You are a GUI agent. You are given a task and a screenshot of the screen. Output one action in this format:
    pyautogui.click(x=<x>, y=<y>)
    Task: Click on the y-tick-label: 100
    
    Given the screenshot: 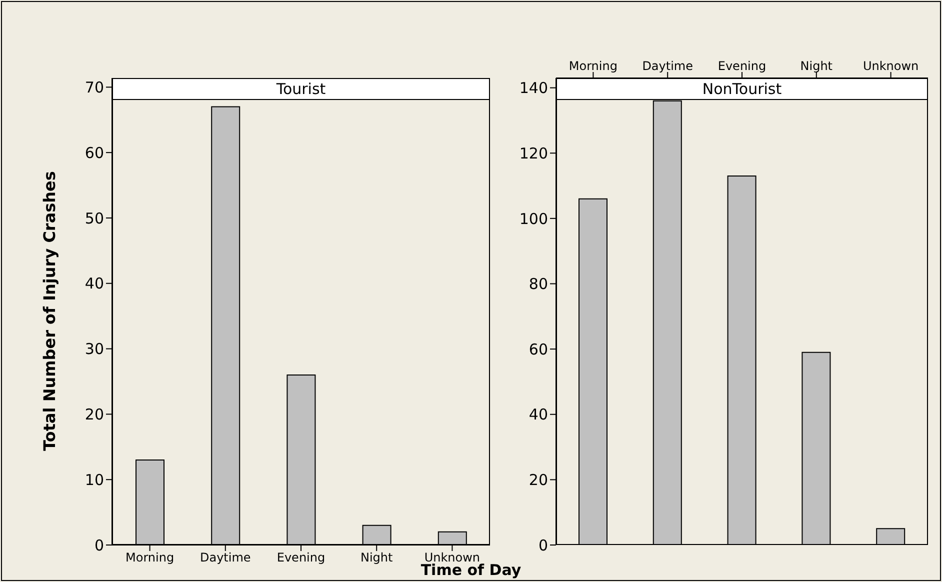 What is the action you would take?
    pyautogui.click(x=533, y=219)
    